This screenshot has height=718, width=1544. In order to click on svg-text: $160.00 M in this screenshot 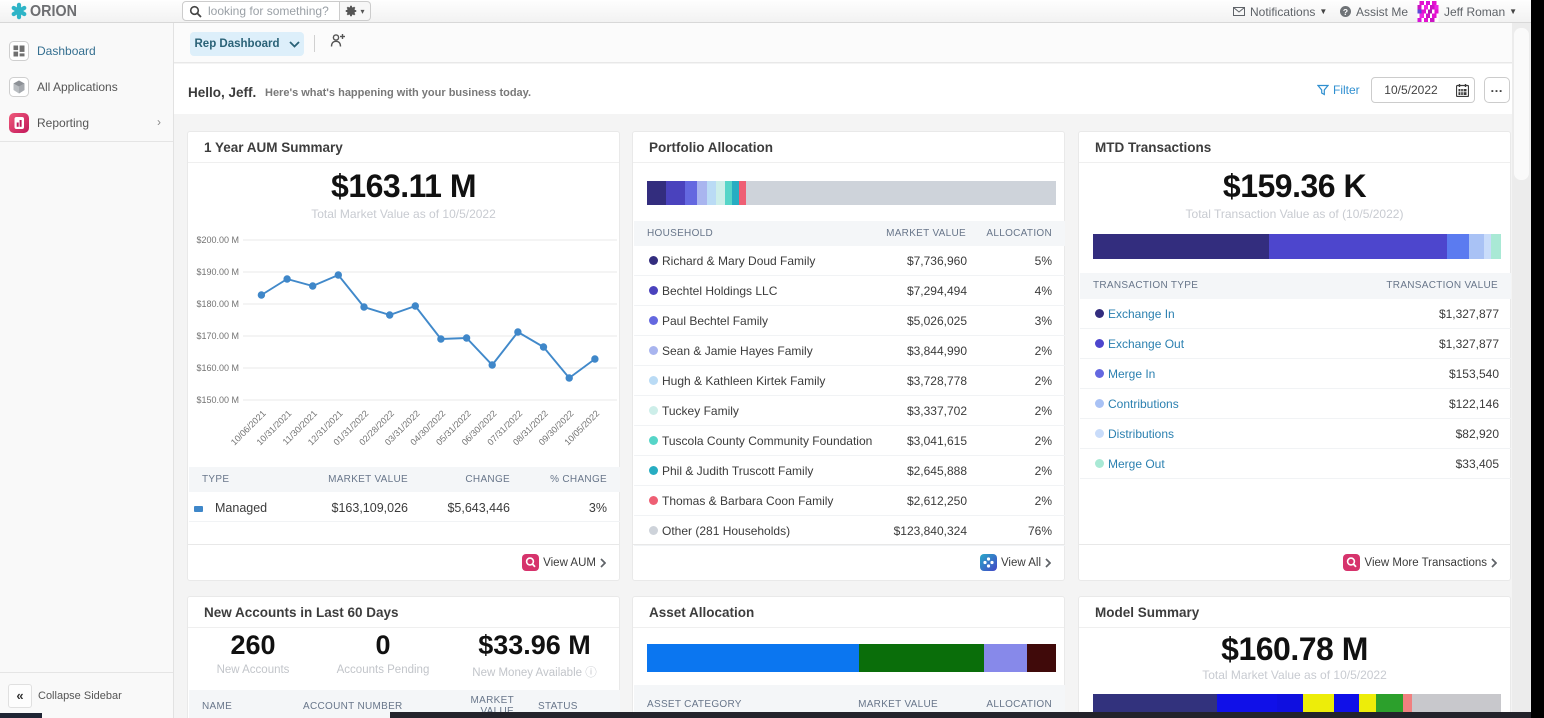, I will do `click(217, 368)`.